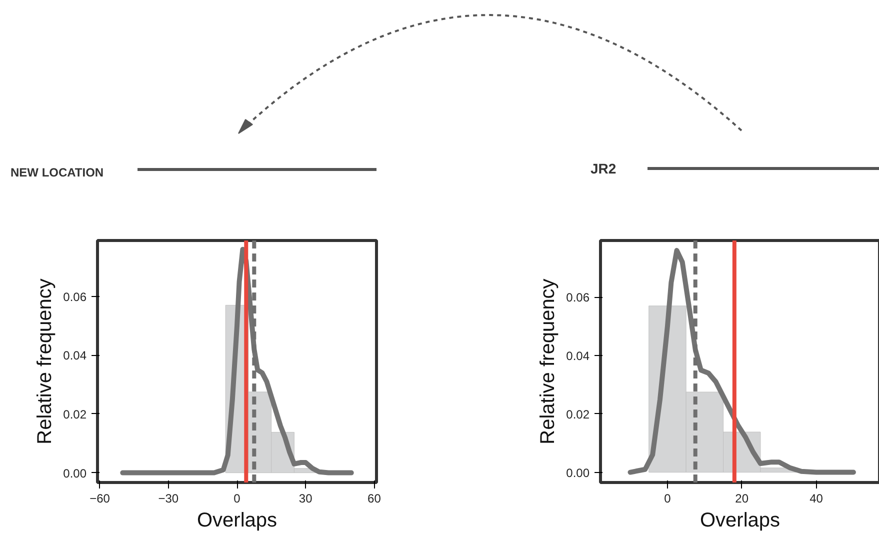 Image resolution: width=879 pixels, height=534 pixels. Describe the element at coordinates (742, 499) in the screenshot. I see `x-tick-label: 20` at that location.